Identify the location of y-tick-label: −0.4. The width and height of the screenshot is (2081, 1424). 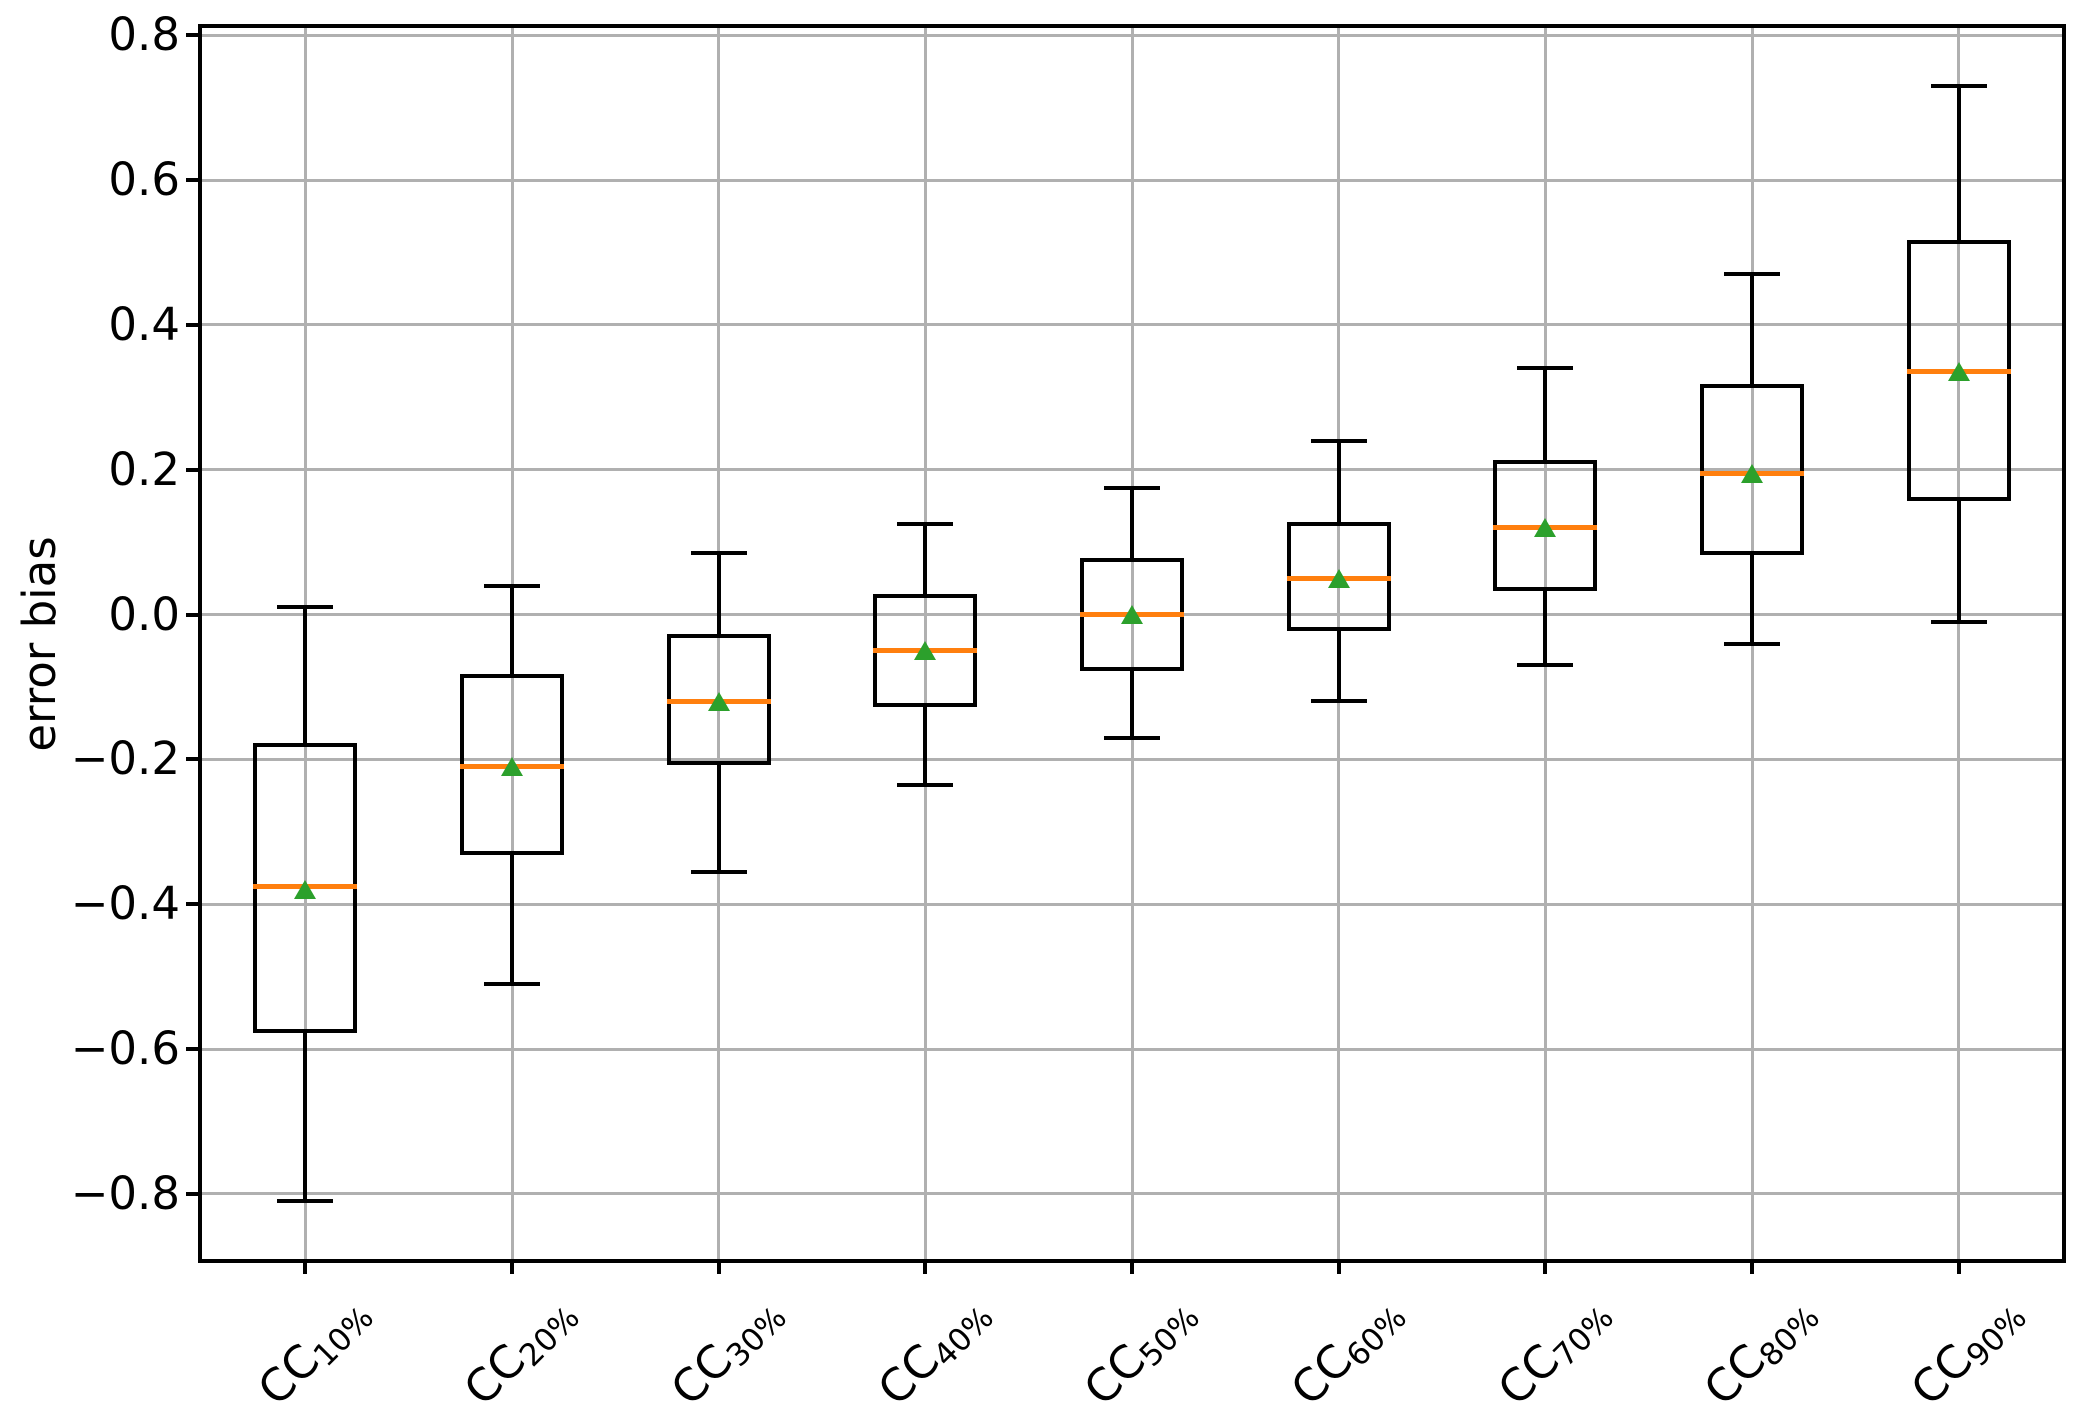
(125, 904).